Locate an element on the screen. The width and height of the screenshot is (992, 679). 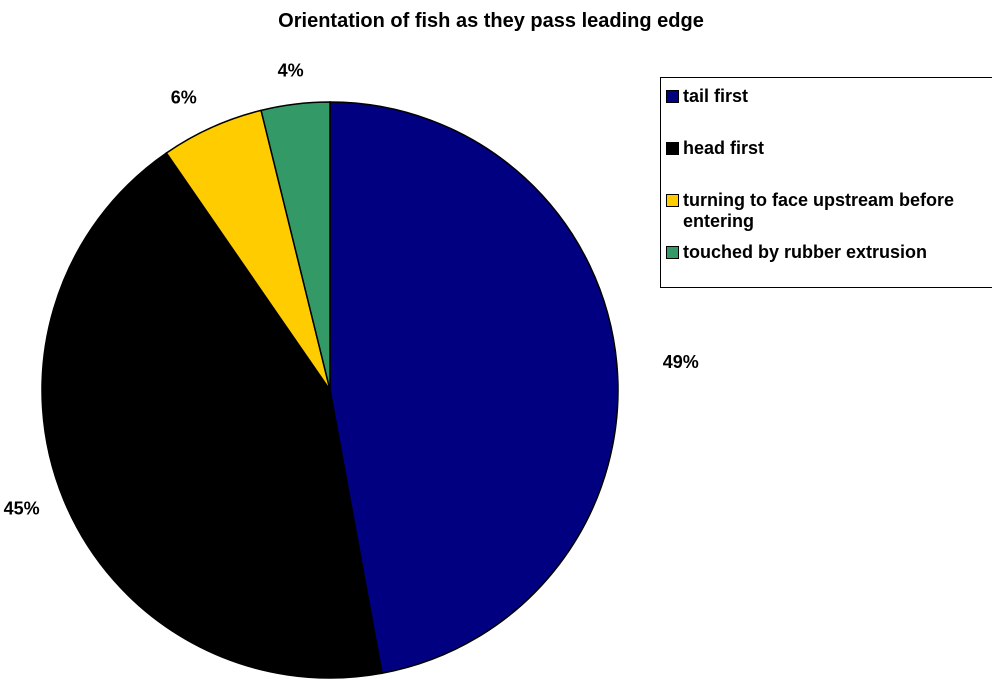
data-label-touched-by-rubber-extrusion: 4% is located at coordinates (291, 70).